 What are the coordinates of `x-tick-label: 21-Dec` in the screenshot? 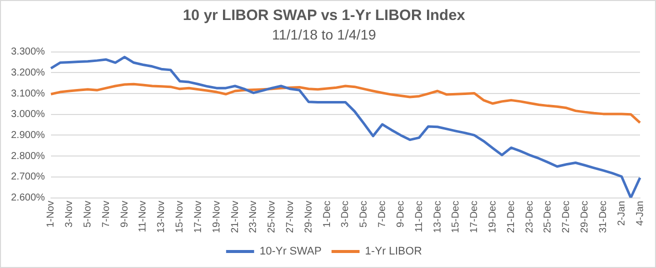 It's located at (511, 217).